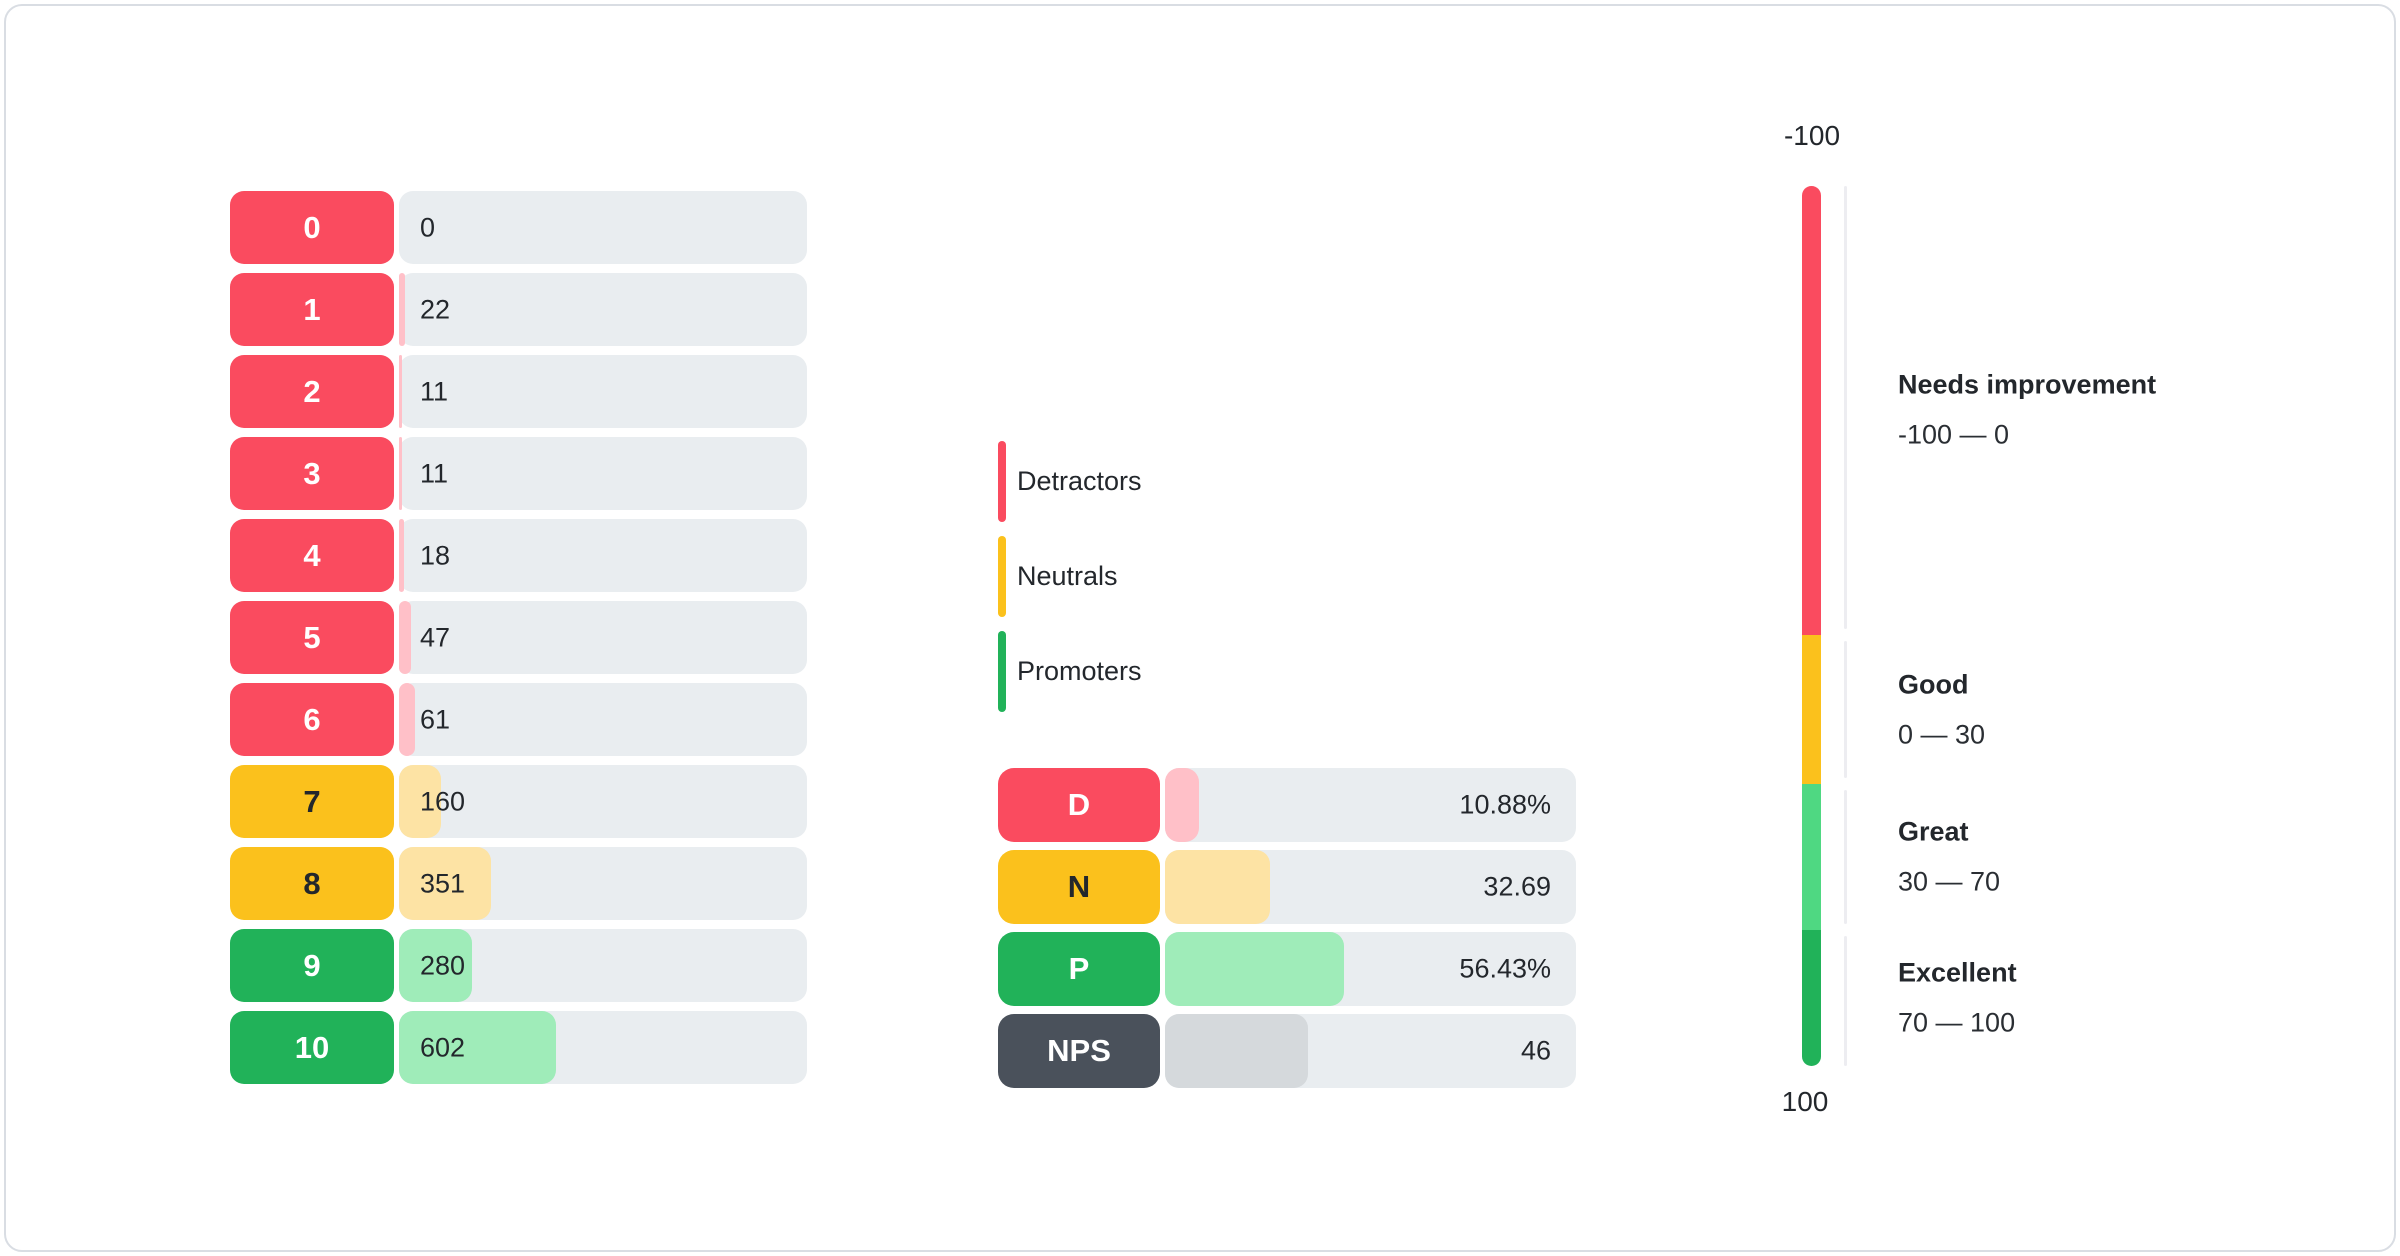 The width and height of the screenshot is (2400, 1256). What do you see at coordinates (603, 1047) in the screenshot?
I see `distribution-track: 602` at bounding box center [603, 1047].